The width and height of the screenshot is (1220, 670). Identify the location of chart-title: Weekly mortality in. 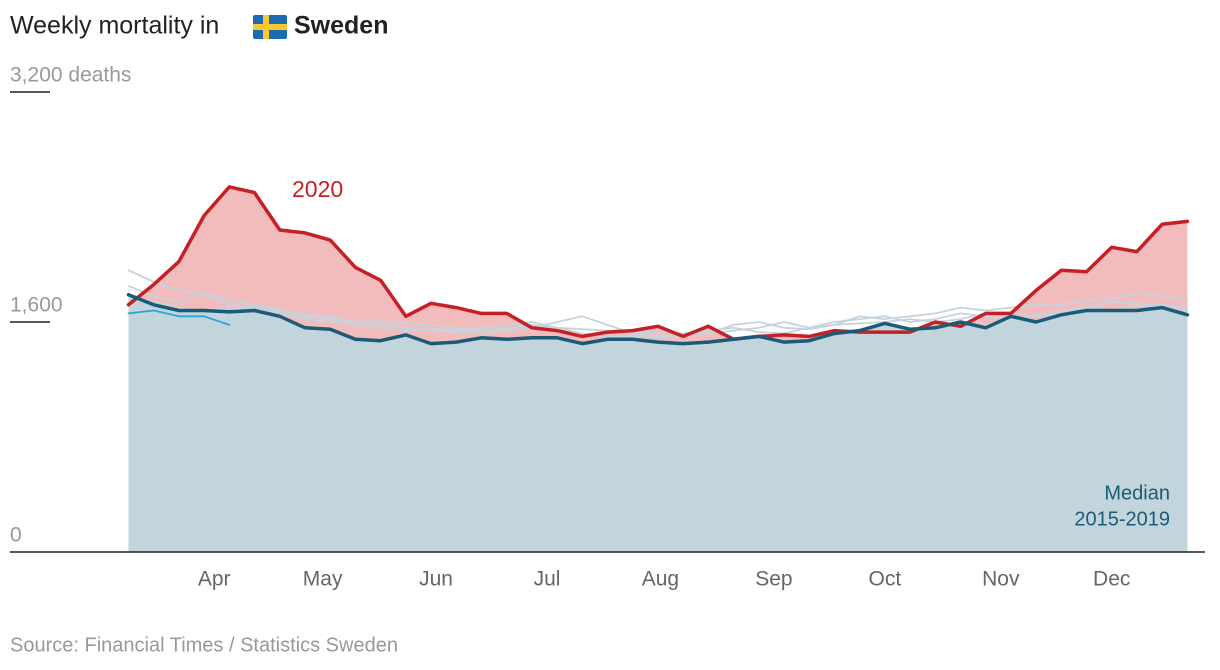
(114, 26).